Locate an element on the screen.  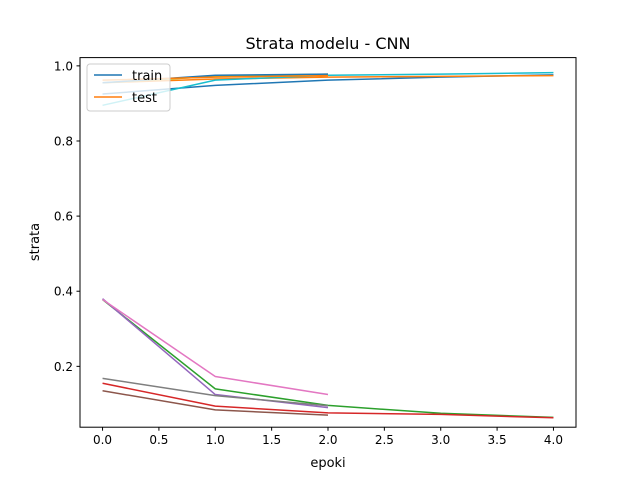
y-tick-label: 0.4 is located at coordinates (63, 292).